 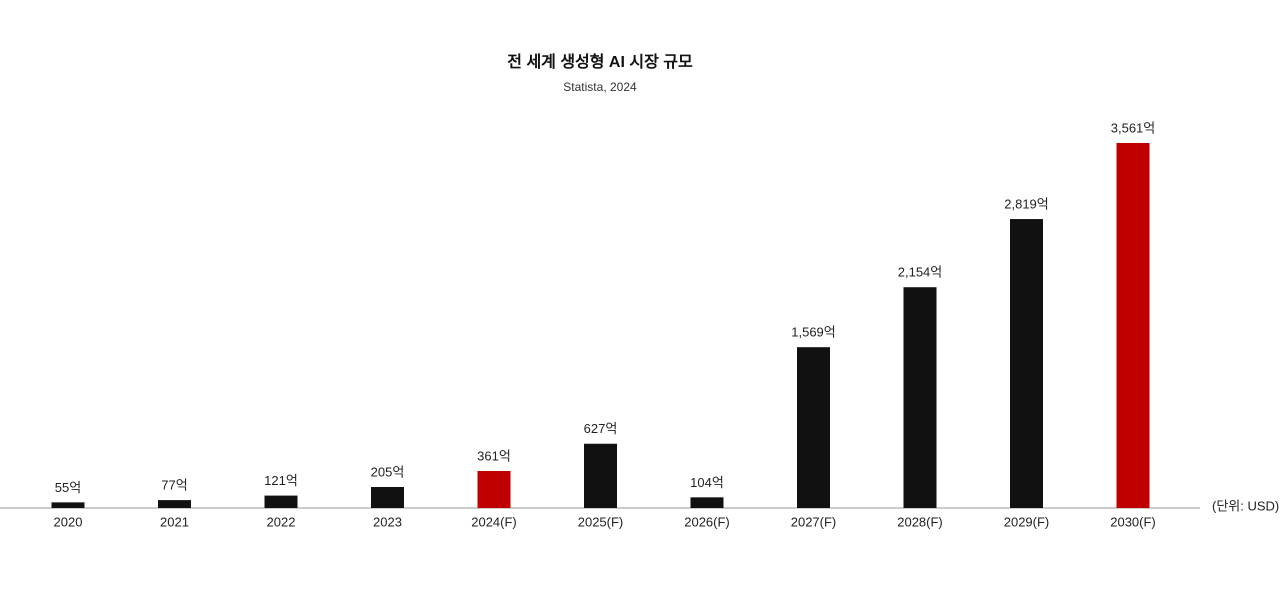 What do you see at coordinates (387, 521) in the screenshot?
I see `x-tick-label: 2023` at bounding box center [387, 521].